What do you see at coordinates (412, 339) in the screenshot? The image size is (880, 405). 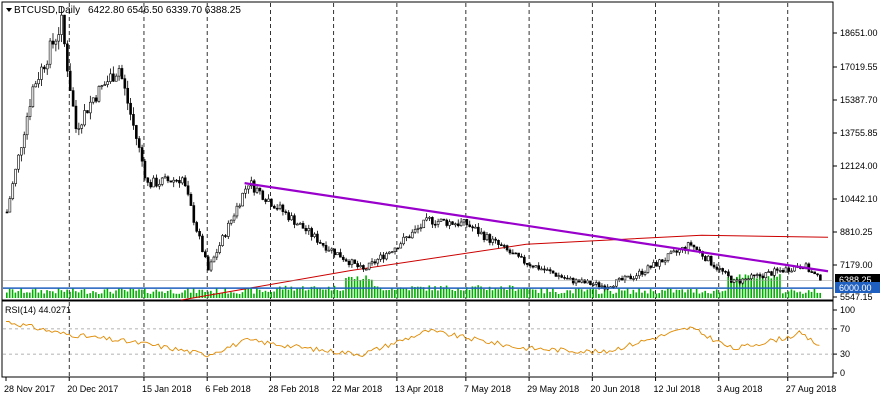 I see `rsi-line` at bounding box center [412, 339].